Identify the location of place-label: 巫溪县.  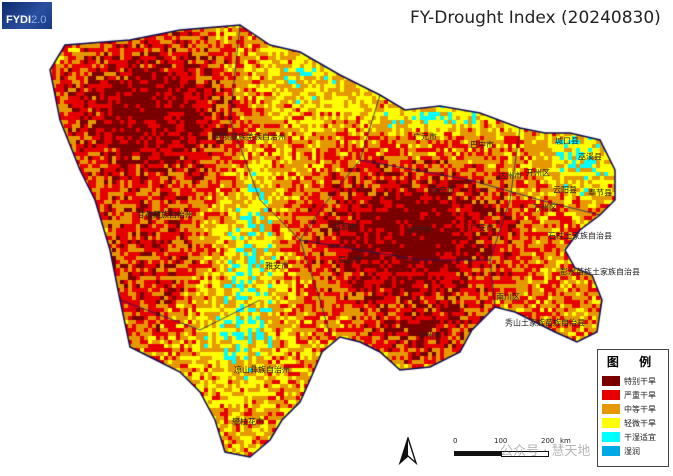
(590, 157).